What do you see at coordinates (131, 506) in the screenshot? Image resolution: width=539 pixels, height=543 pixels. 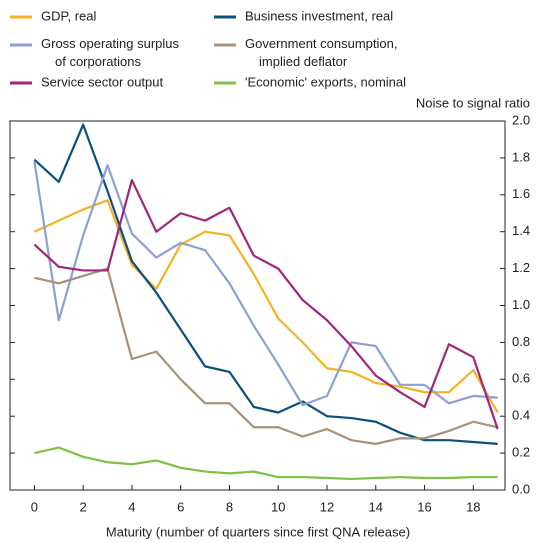 I see `x-tick-label: 4` at bounding box center [131, 506].